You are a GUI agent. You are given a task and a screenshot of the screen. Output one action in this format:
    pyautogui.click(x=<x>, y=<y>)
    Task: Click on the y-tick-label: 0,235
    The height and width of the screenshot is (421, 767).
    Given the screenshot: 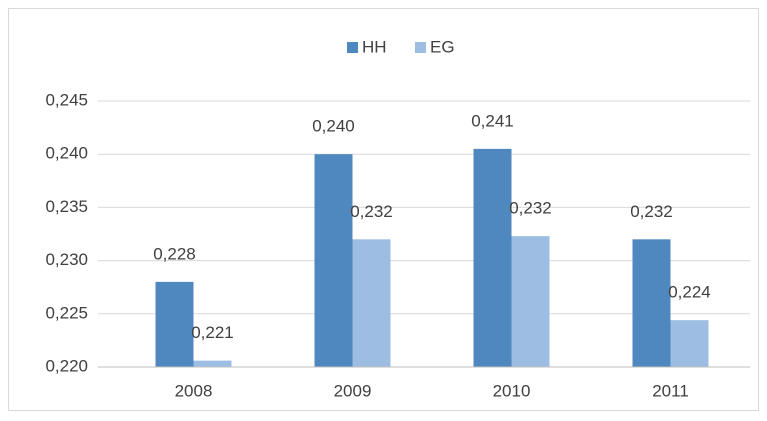 What is the action you would take?
    pyautogui.click(x=66, y=206)
    